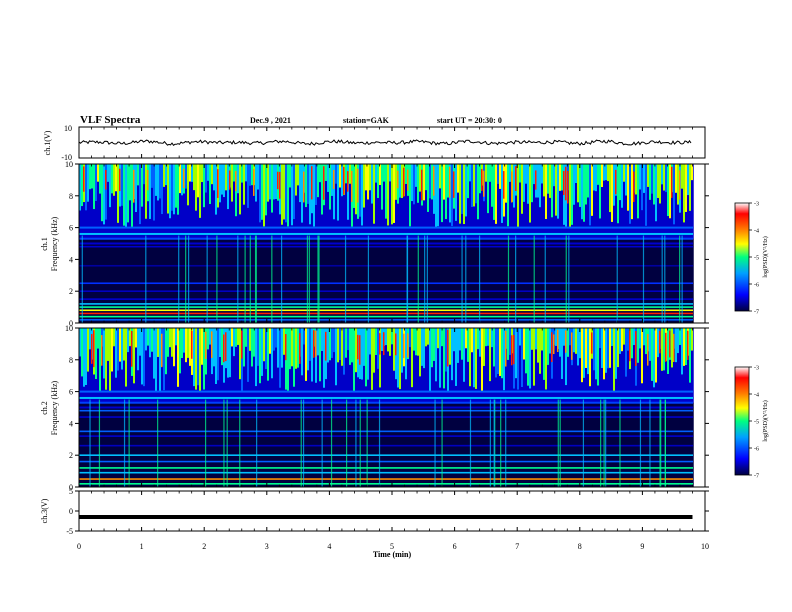 Image resolution: width=792 pixels, height=612 pixels. What do you see at coordinates (756, 232) in the screenshot?
I see `colorbar-tick-label: -4` at bounding box center [756, 232].